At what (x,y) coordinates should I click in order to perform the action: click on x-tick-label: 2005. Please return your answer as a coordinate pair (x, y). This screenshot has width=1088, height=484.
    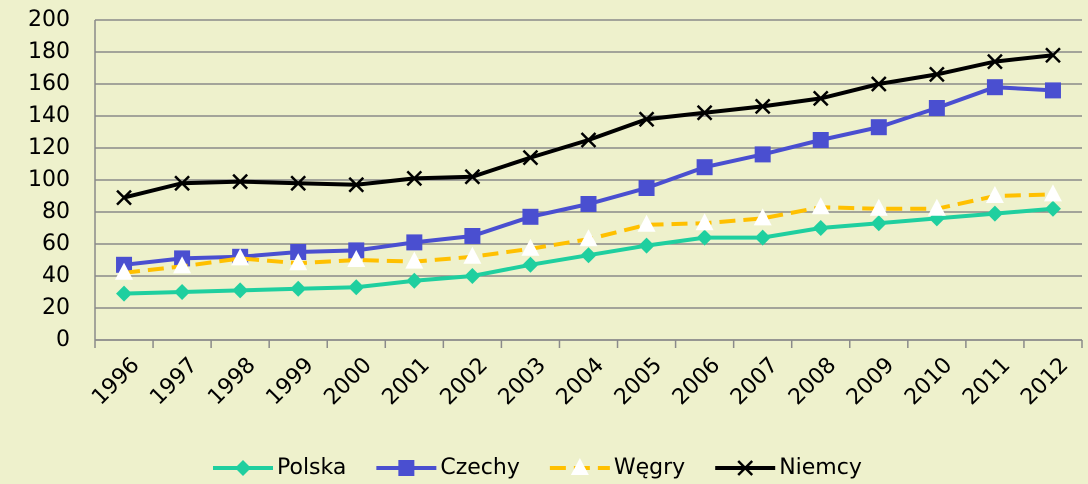
    Looking at the image, I should click on (638, 381).